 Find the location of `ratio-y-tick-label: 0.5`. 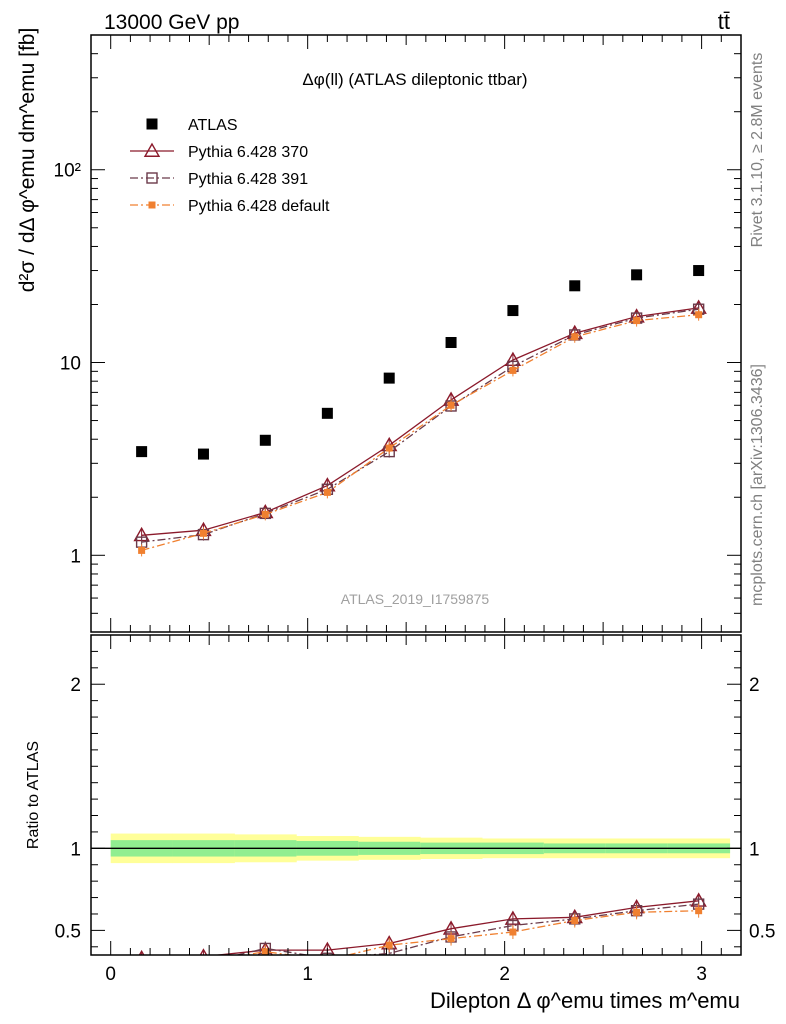

ratio-y-tick-label: 0.5 is located at coordinates (68, 931).